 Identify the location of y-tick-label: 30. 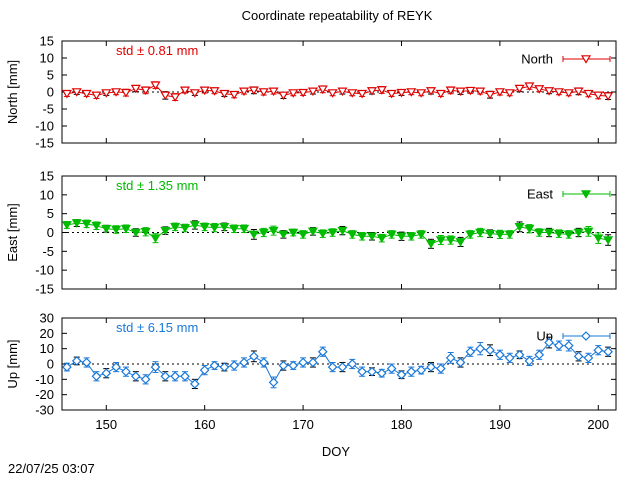
(47, 318).